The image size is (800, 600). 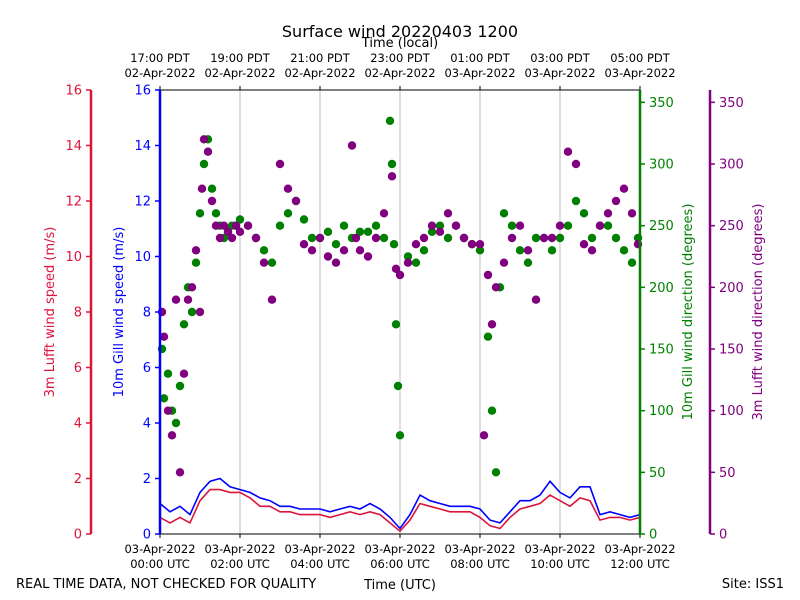 I want to click on gill-dir-axis-tick-label: 200, so click(x=661, y=288).